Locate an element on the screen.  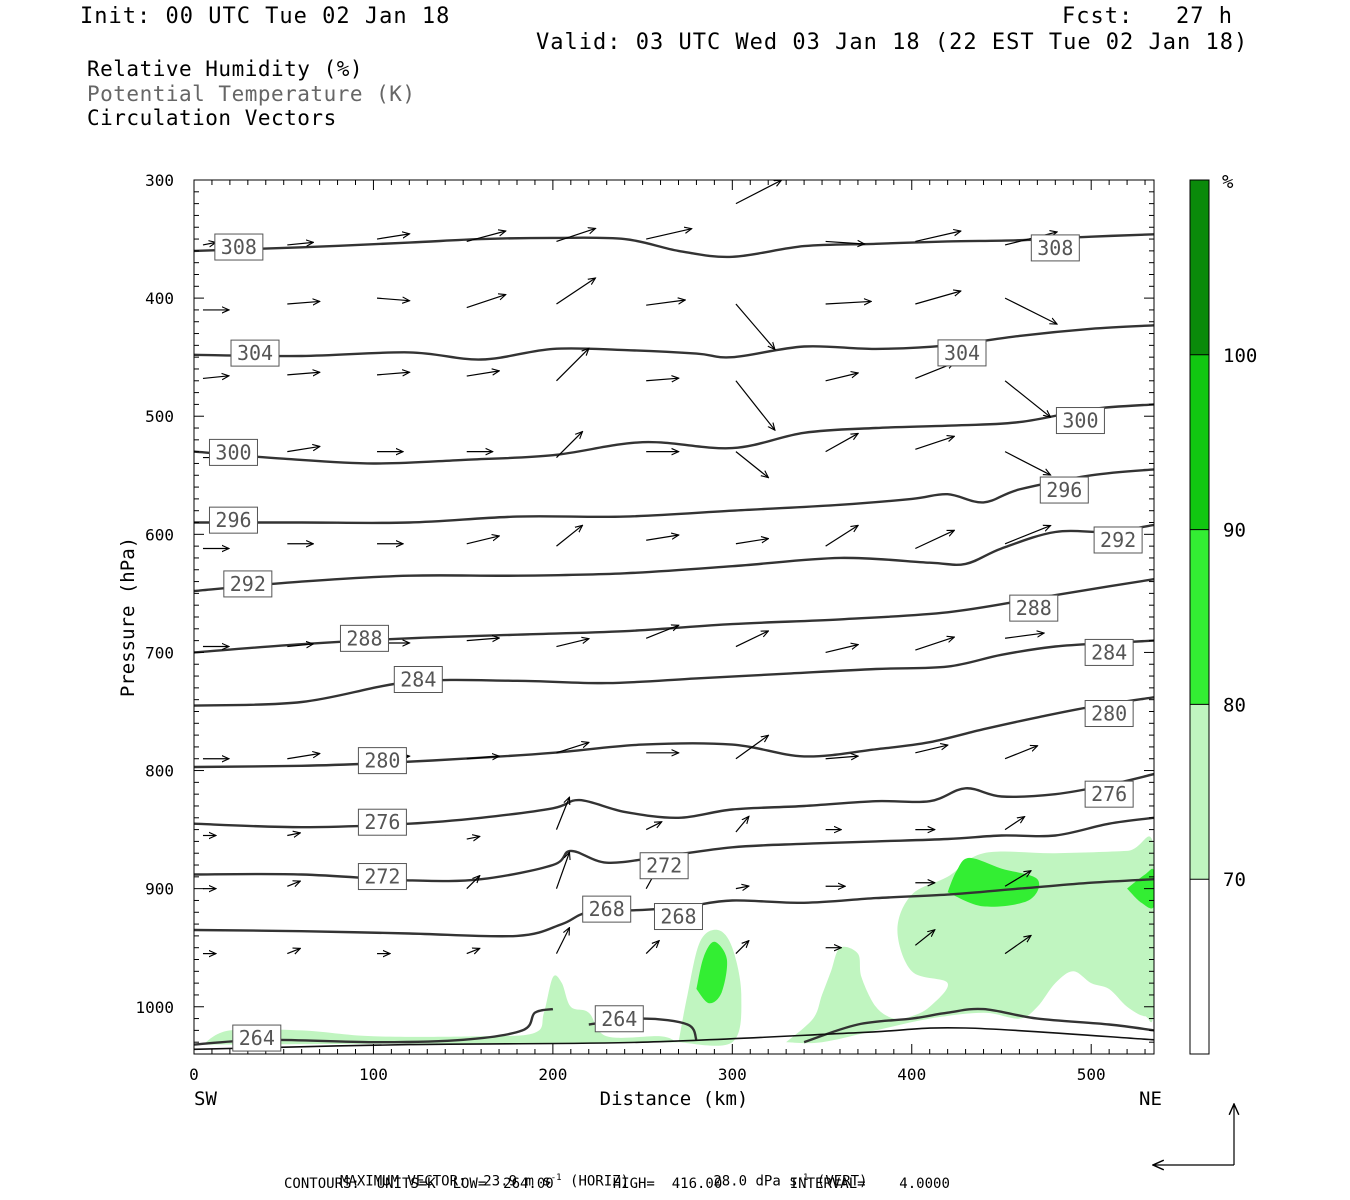
colorbar-unit: % is located at coordinates (1228, 182).